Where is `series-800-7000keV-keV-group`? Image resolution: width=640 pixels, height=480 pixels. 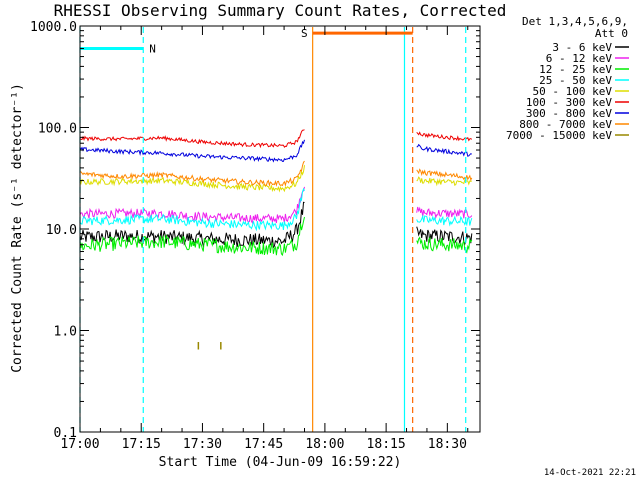
series-800-7000keV-keV-group is located at coordinates (276, 174).